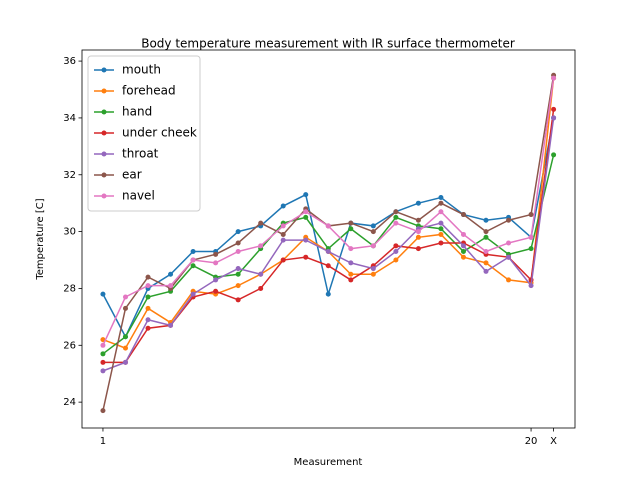 The height and width of the screenshot is (480, 640). Describe the element at coordinates (69, 61) in the screenshot. I see `y-tick-label: 36` at that location.